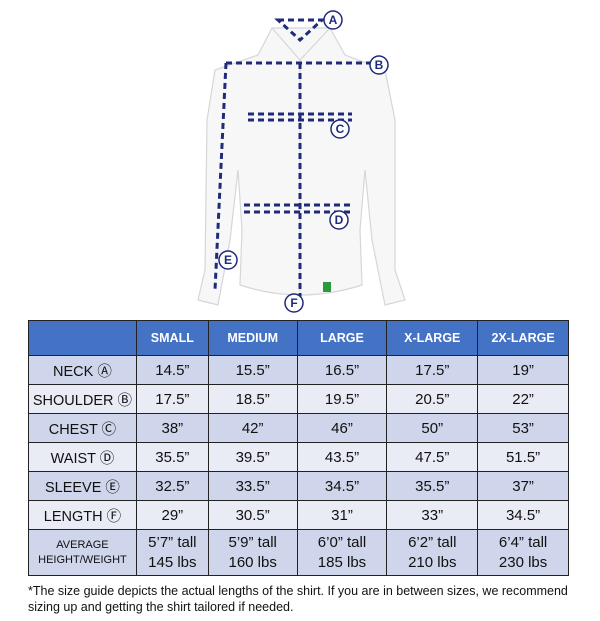  I want to click on marker-b: B, so click(379, 65).